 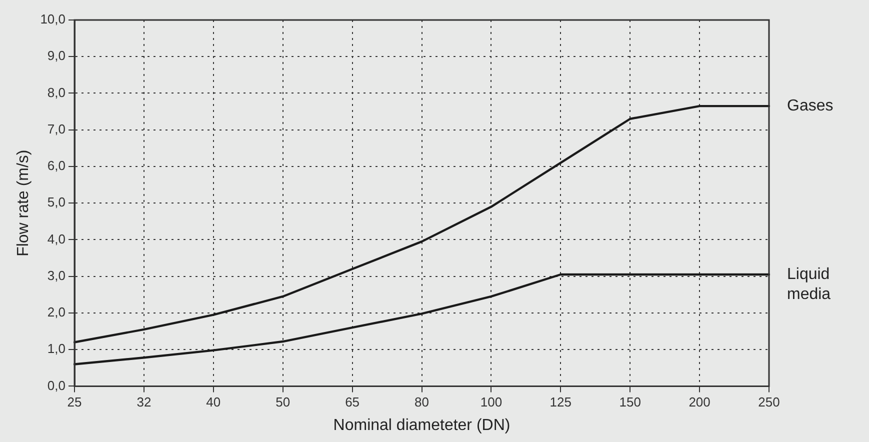 What do you see at coordinates (213, 402) in the screenshot?
I see `x-tick-label: 40` at bounding box center [213, 402].